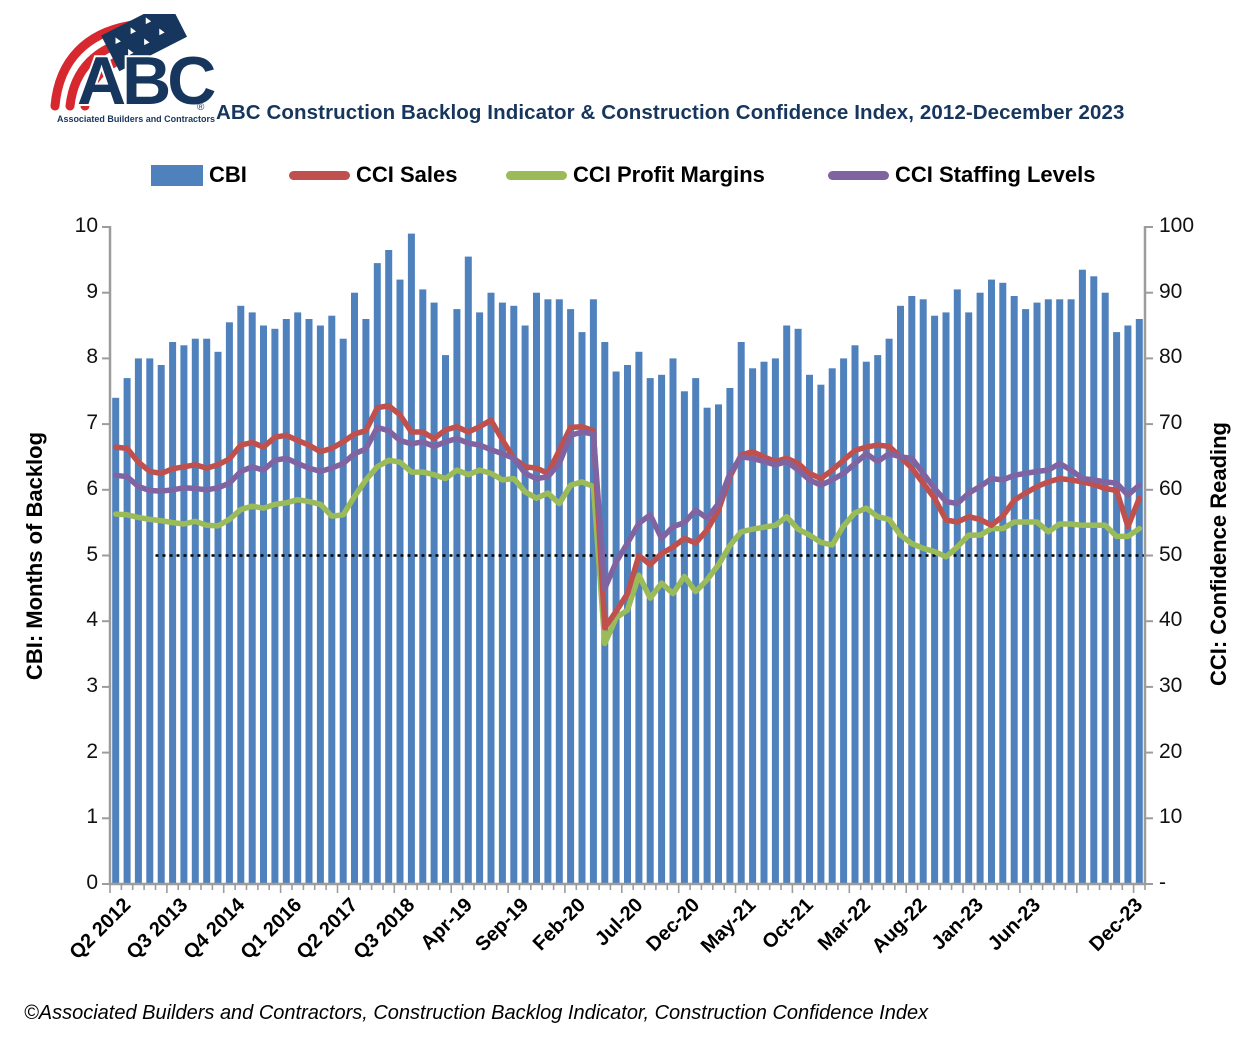  What do you see at coordinates (1171, 620) in the screenshot?
I see `right-axis-tick-label: 40` at bounding box center [1171, 620].